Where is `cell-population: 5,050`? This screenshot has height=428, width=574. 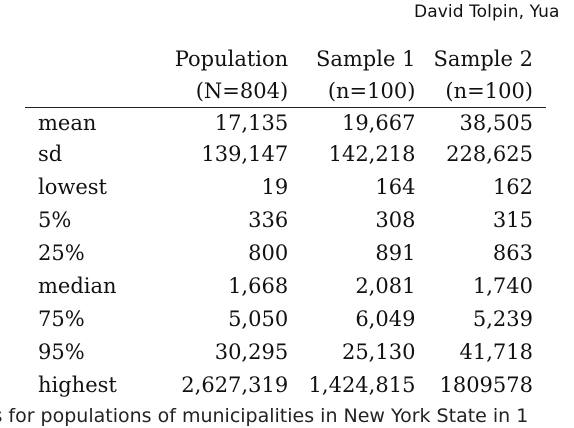
cell-population: 5,050 is located at coordinates (258, 319).